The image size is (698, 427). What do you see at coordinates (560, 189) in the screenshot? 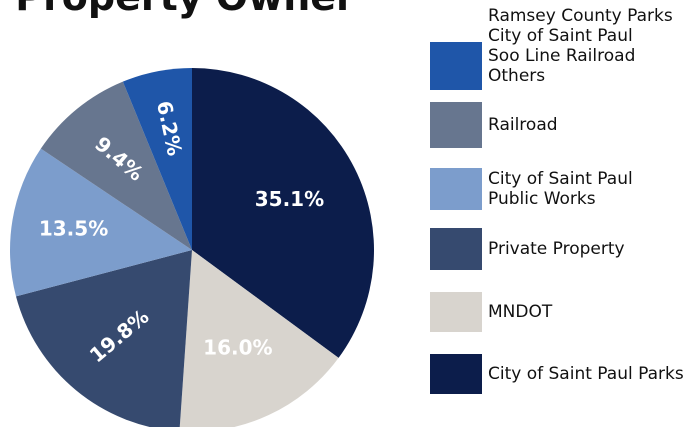
I see `legend-label: City of Saint Paul Public Works` at bounding box center [560, 189].